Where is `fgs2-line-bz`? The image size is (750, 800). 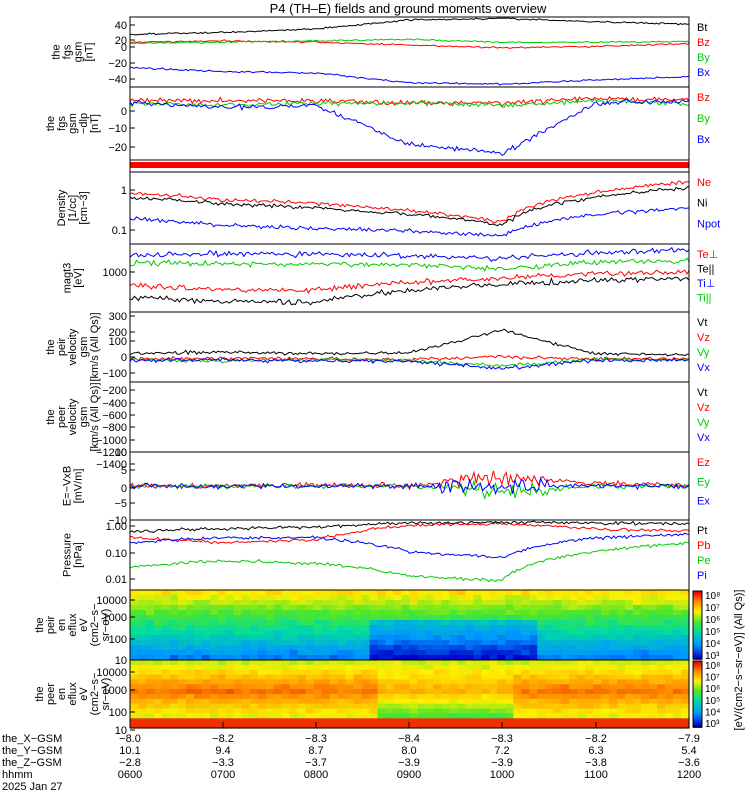
fgs2-line-bz is located at coordinates (409, 102).